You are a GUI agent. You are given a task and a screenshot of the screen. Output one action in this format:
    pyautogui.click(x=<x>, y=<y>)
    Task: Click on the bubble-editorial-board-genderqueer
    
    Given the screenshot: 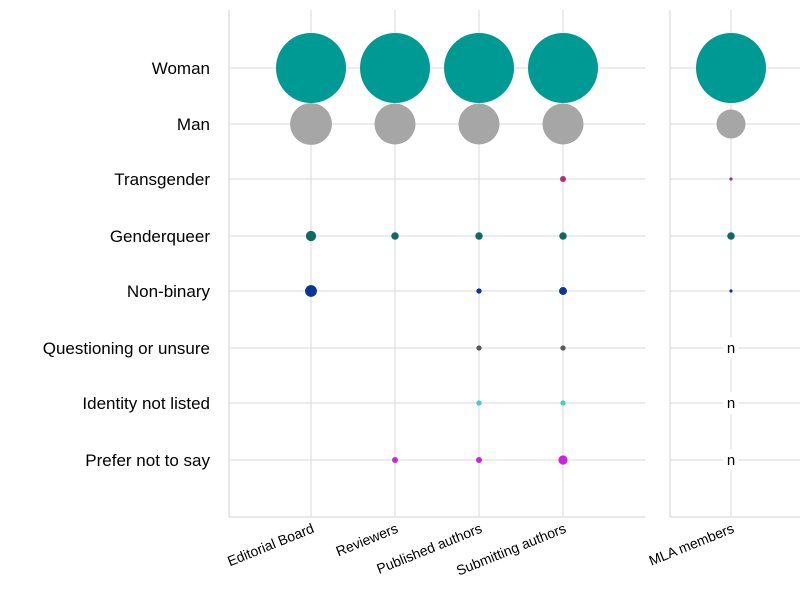 What is the action you would take?
    pyautogui.click(x=311, y=236)
    